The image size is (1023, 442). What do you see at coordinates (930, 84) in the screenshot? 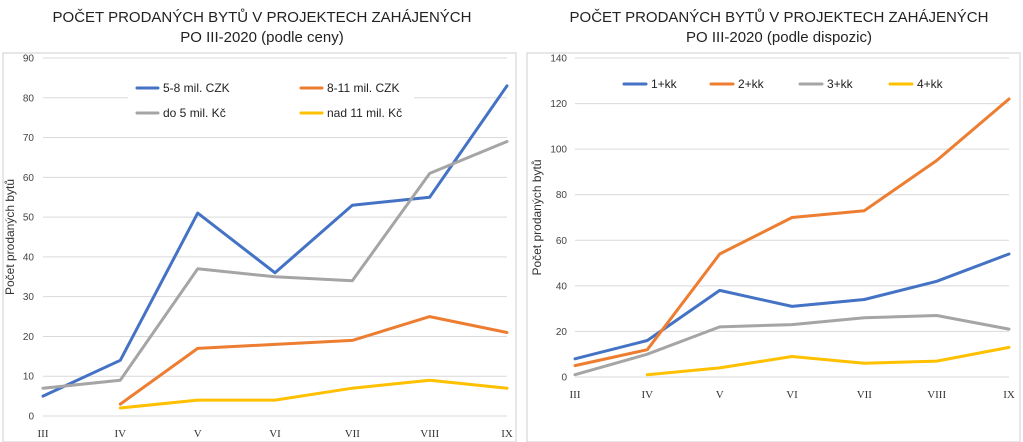
I see `legend-label: 4+kk` at bounding box center [930, 84].